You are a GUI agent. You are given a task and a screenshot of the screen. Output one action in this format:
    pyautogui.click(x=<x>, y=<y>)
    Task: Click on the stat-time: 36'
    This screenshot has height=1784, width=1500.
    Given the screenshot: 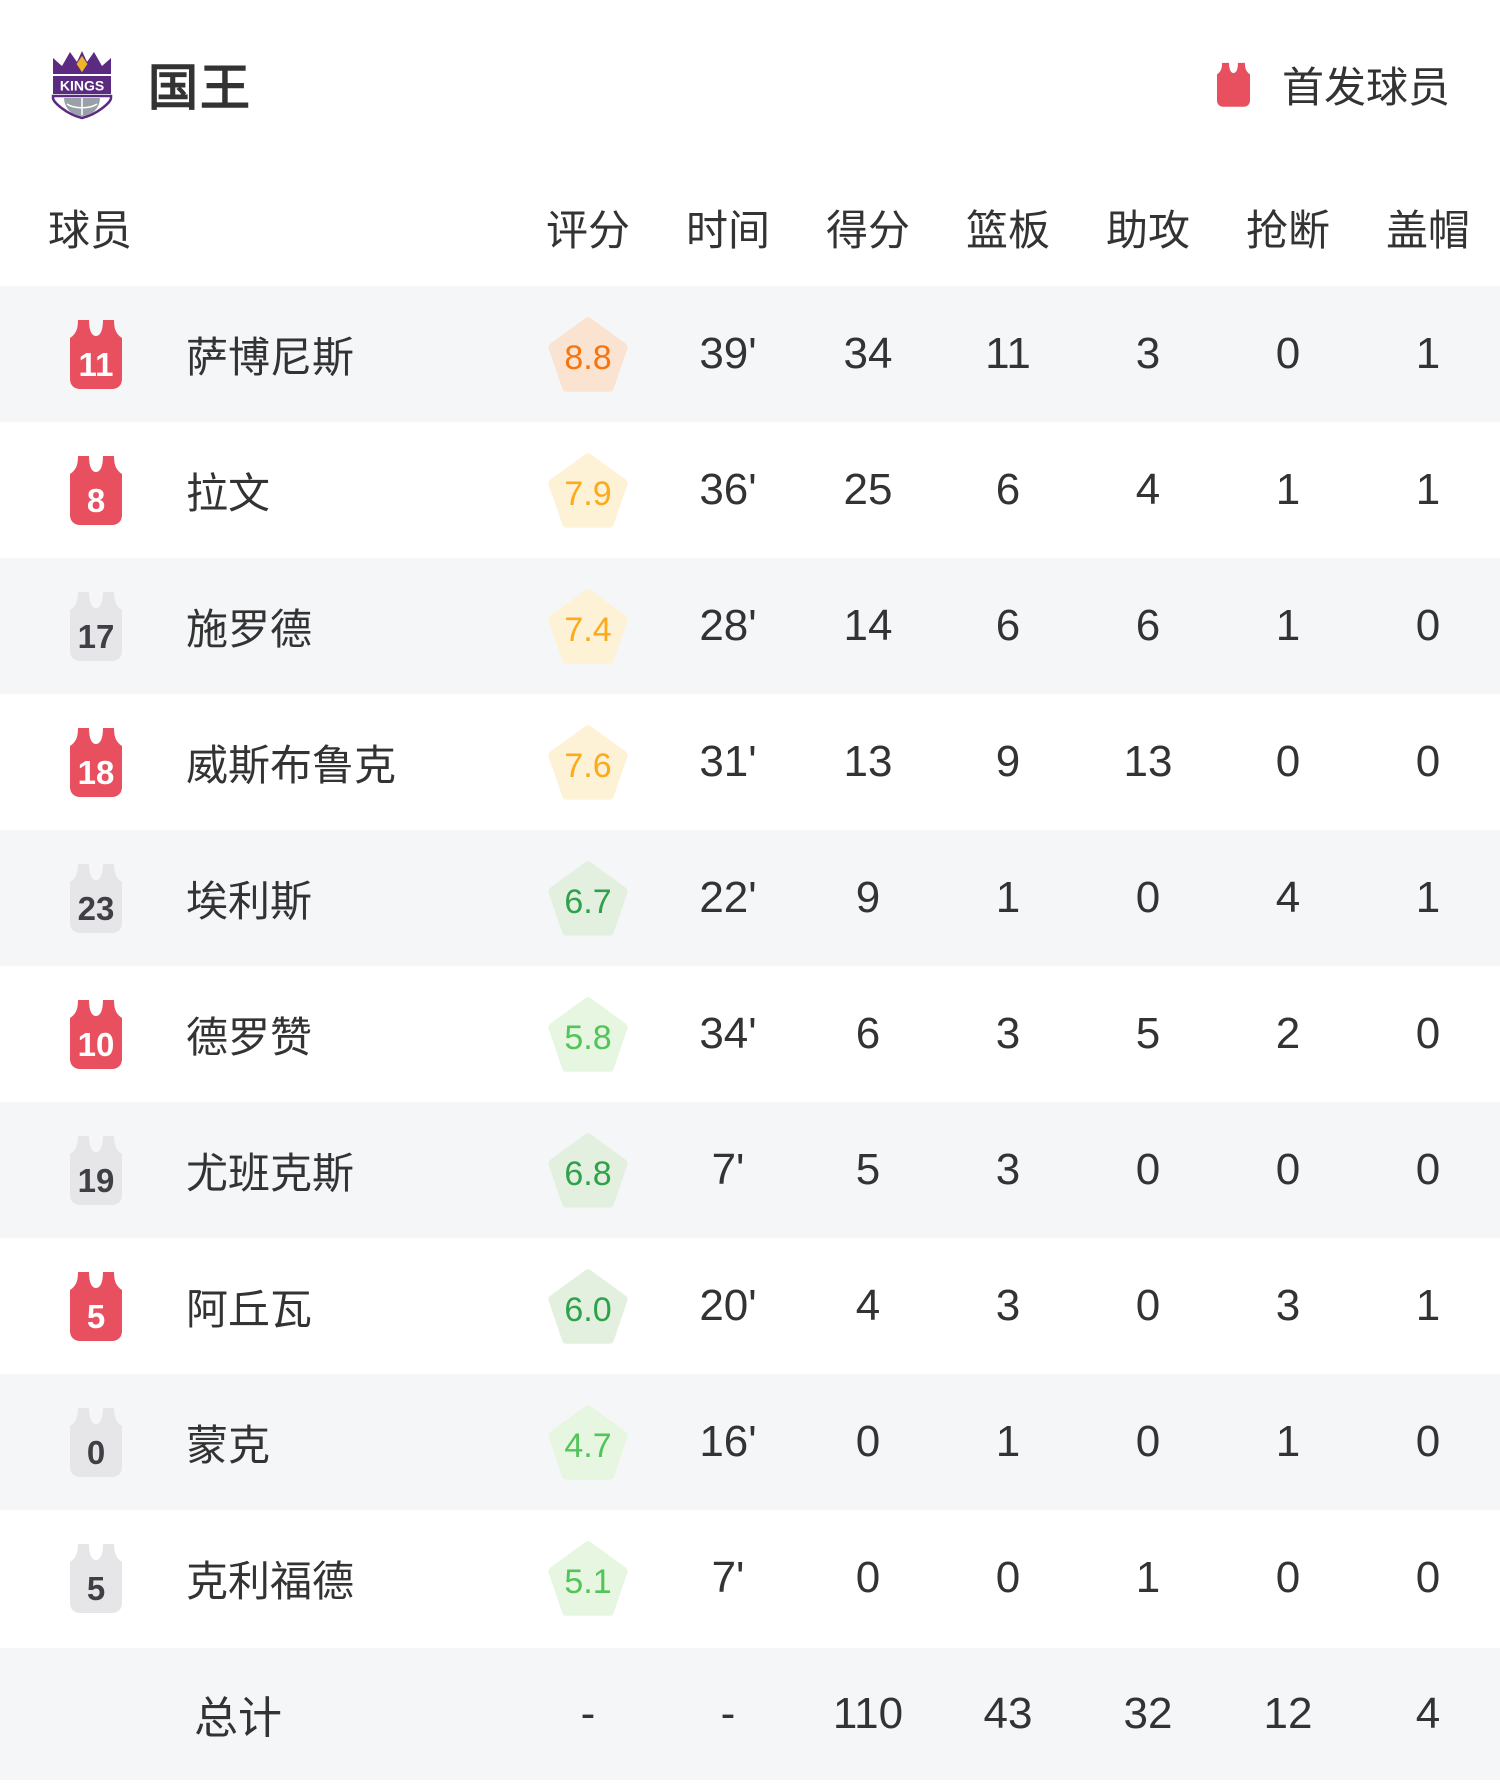 What is the action you would take?
    pyautogui.click(x=728, y=489)
    